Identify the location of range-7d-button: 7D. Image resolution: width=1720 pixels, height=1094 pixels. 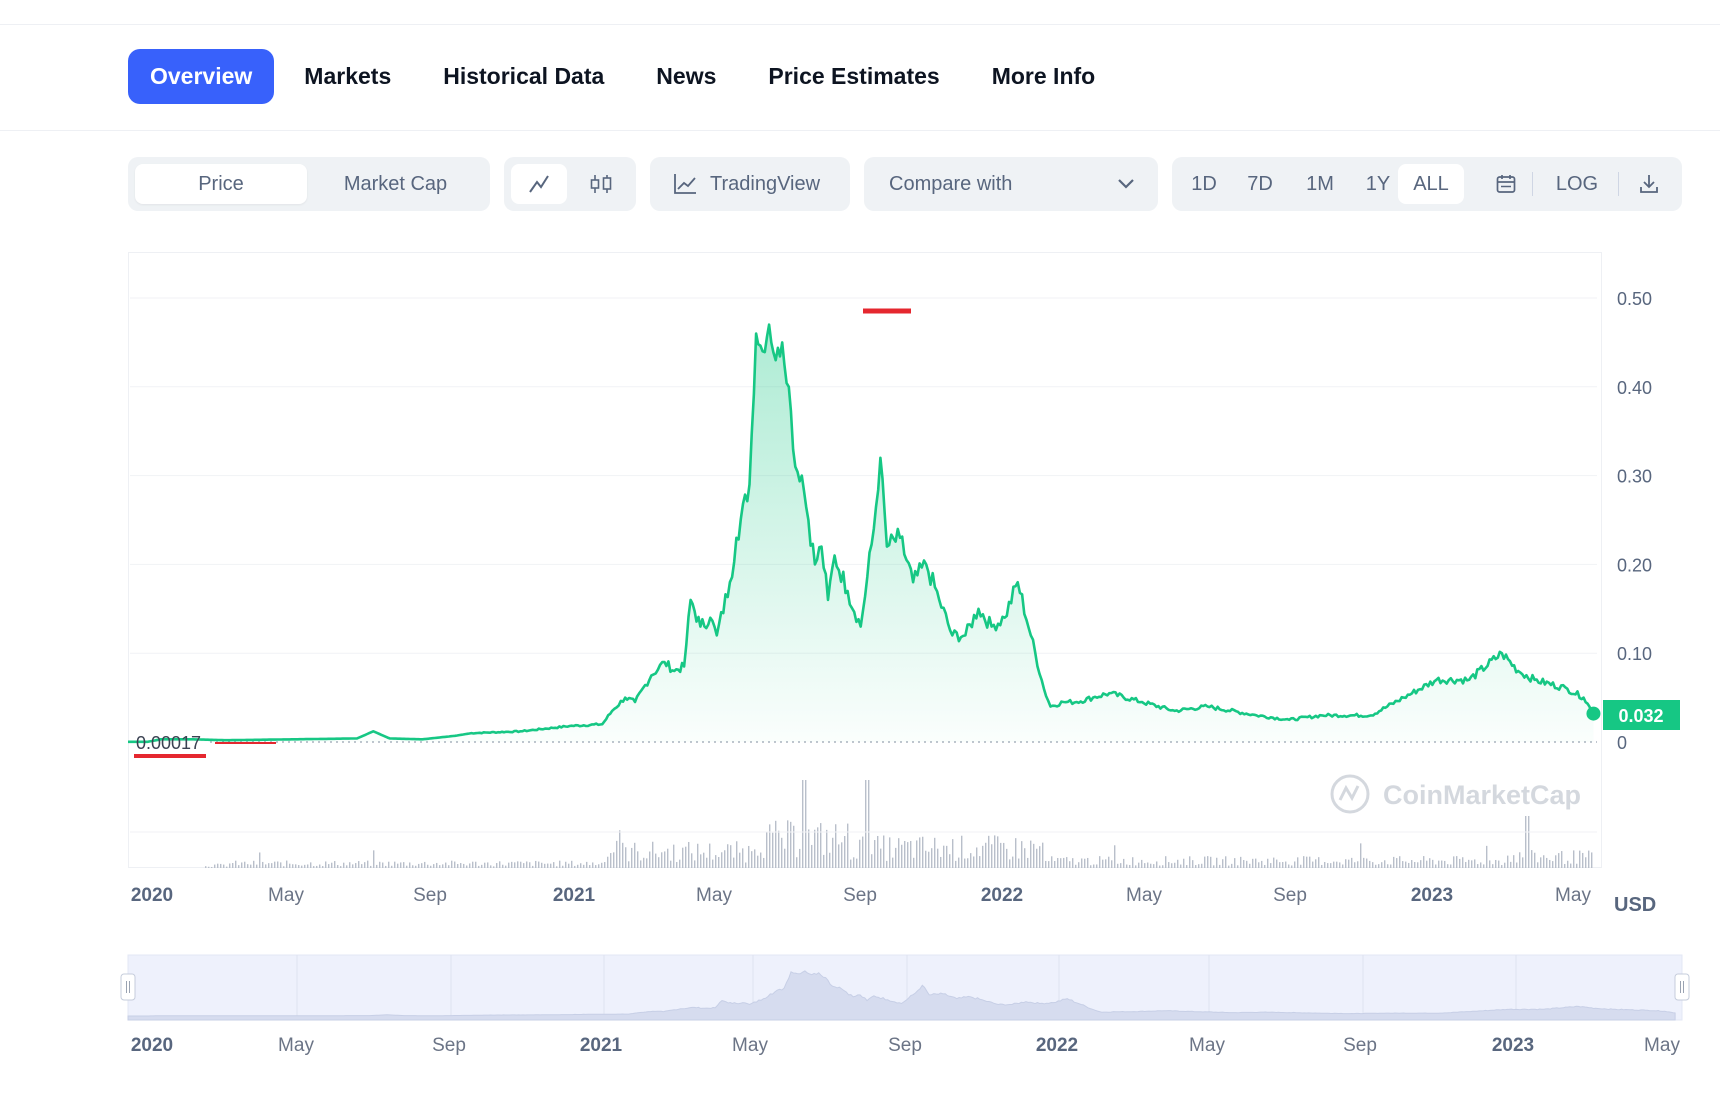
(1260, 184).